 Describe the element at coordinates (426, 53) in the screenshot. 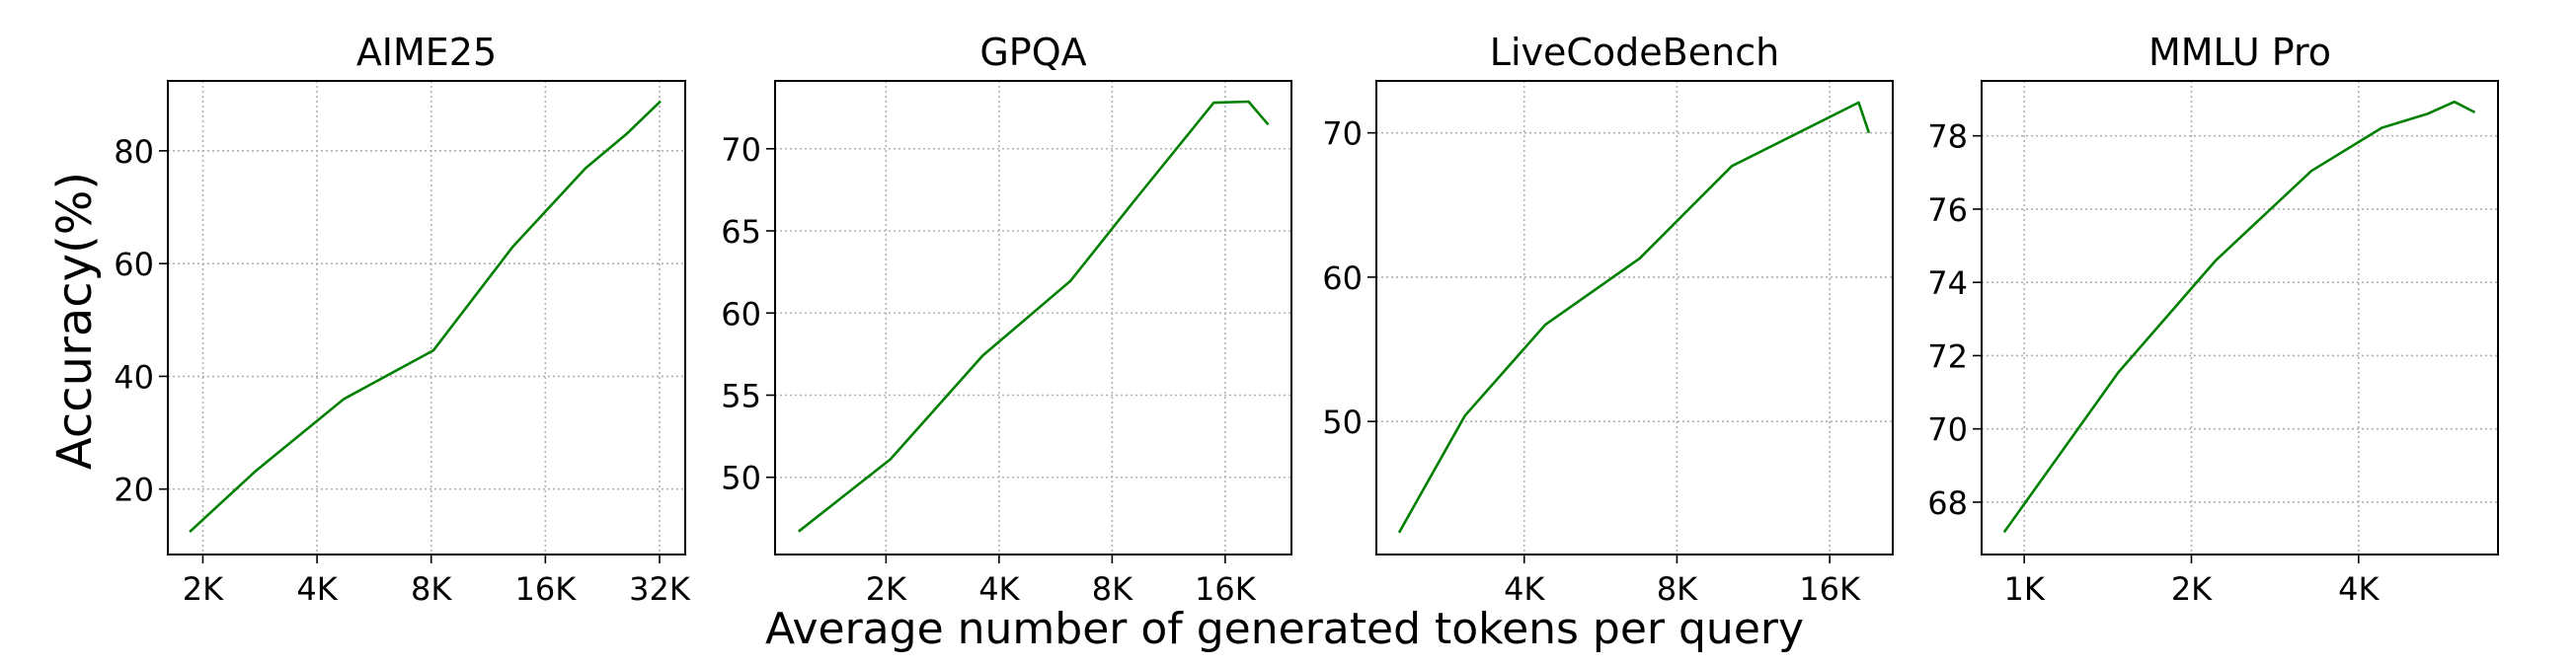

I see `subplot-title: AIME25` at that location.